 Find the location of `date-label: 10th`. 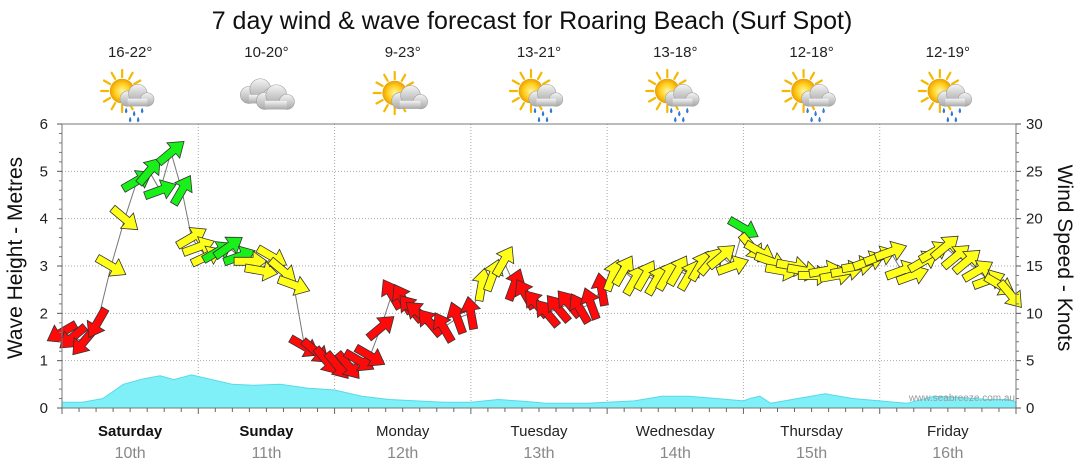

date-label: 10th is located at coordinates (130, 453).